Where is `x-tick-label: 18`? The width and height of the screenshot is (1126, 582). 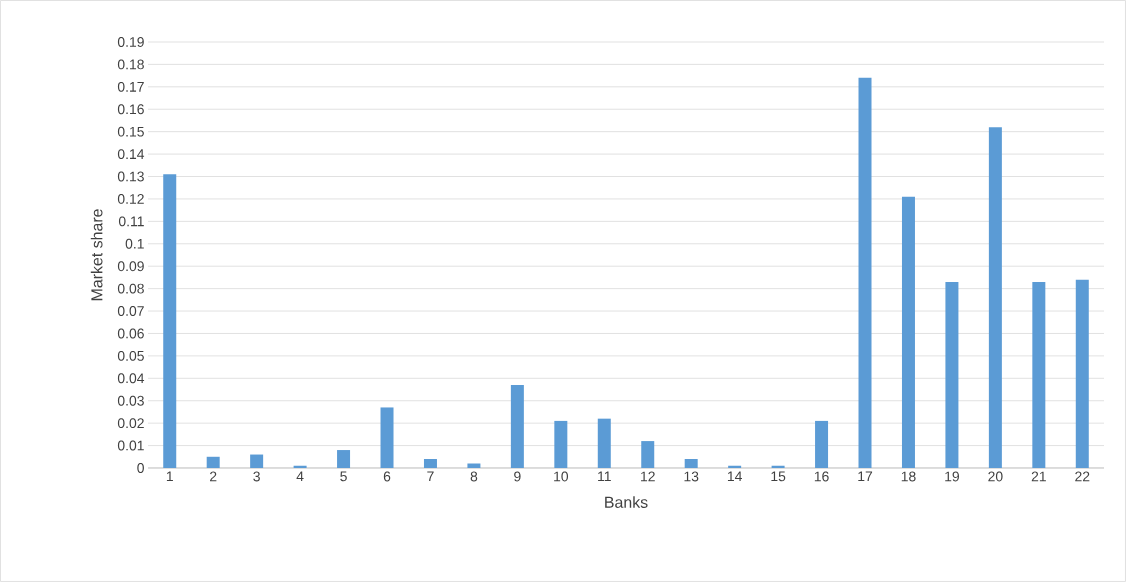 x-tick-label: 18 is located at coordinates (908, 476).